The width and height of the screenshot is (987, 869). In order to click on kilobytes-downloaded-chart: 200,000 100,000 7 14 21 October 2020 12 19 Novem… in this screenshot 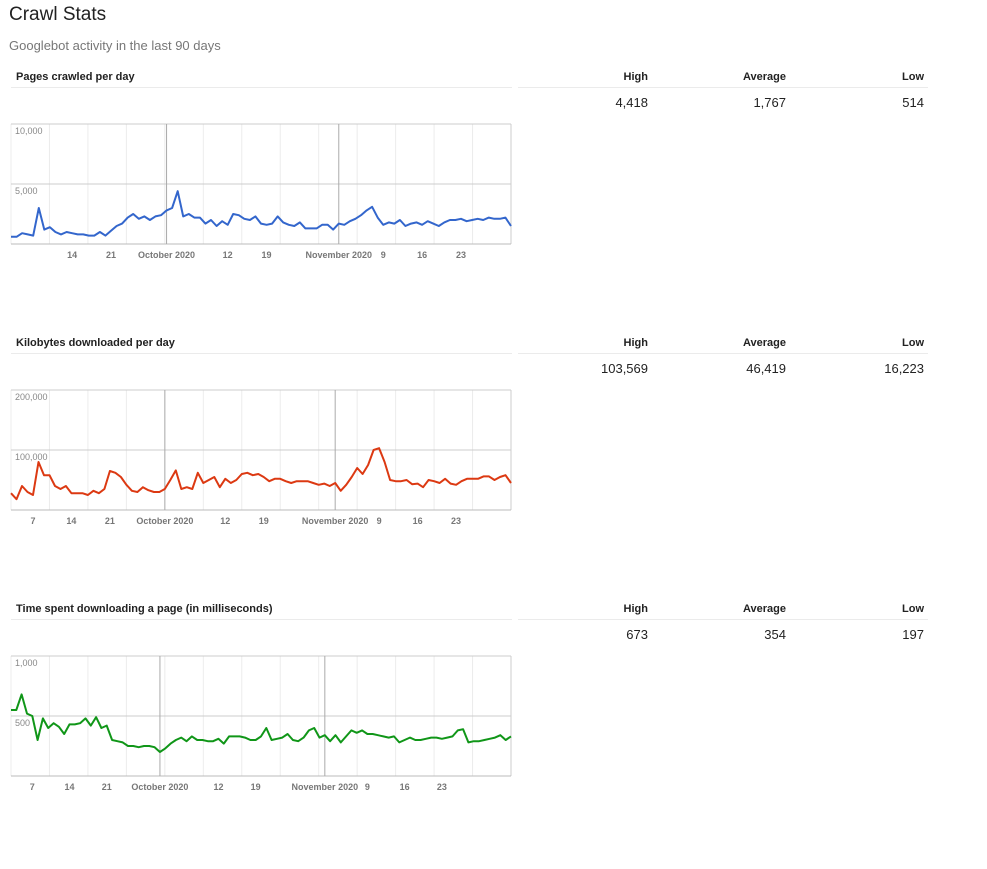, I will do `click(260, 453)`.